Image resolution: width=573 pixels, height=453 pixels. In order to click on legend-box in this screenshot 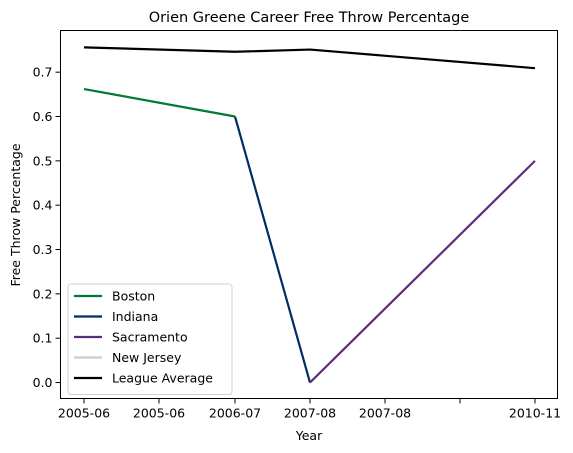, I will do `click(150, 339)`.